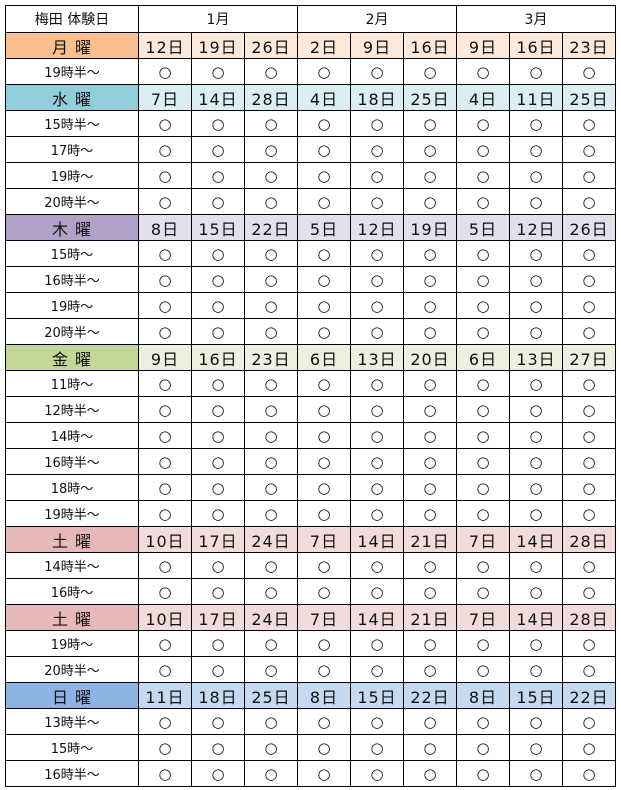  Describe the element at coordinates (430, 357) in the screenshot. I see `date-cell: 20日` at that location.